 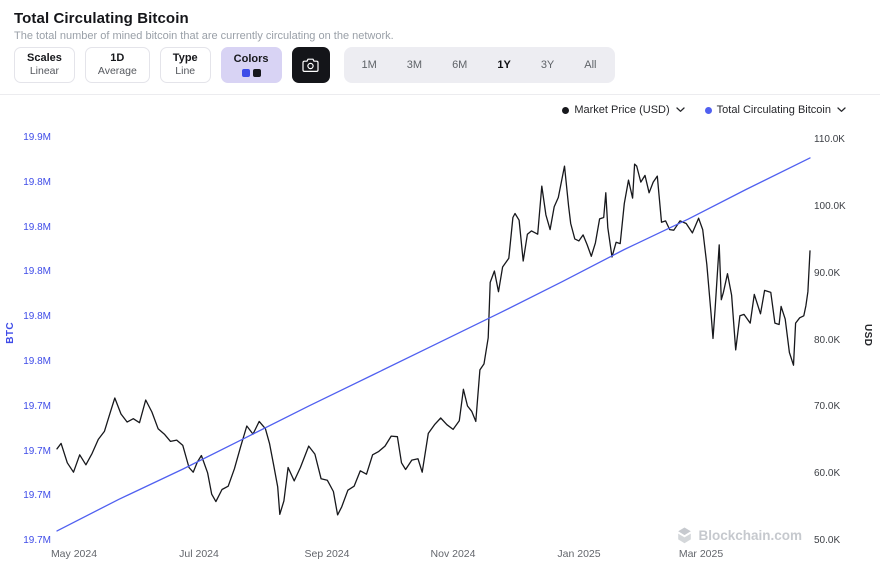 I want to click on header-divider, so click(x=440, y=94).